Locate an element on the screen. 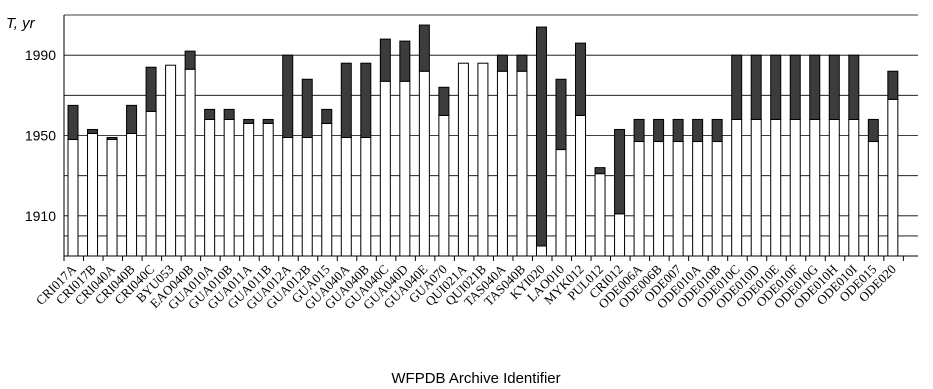  x-axis-label: WFPDB Archive Identifier is located at coordinates (475, 378).